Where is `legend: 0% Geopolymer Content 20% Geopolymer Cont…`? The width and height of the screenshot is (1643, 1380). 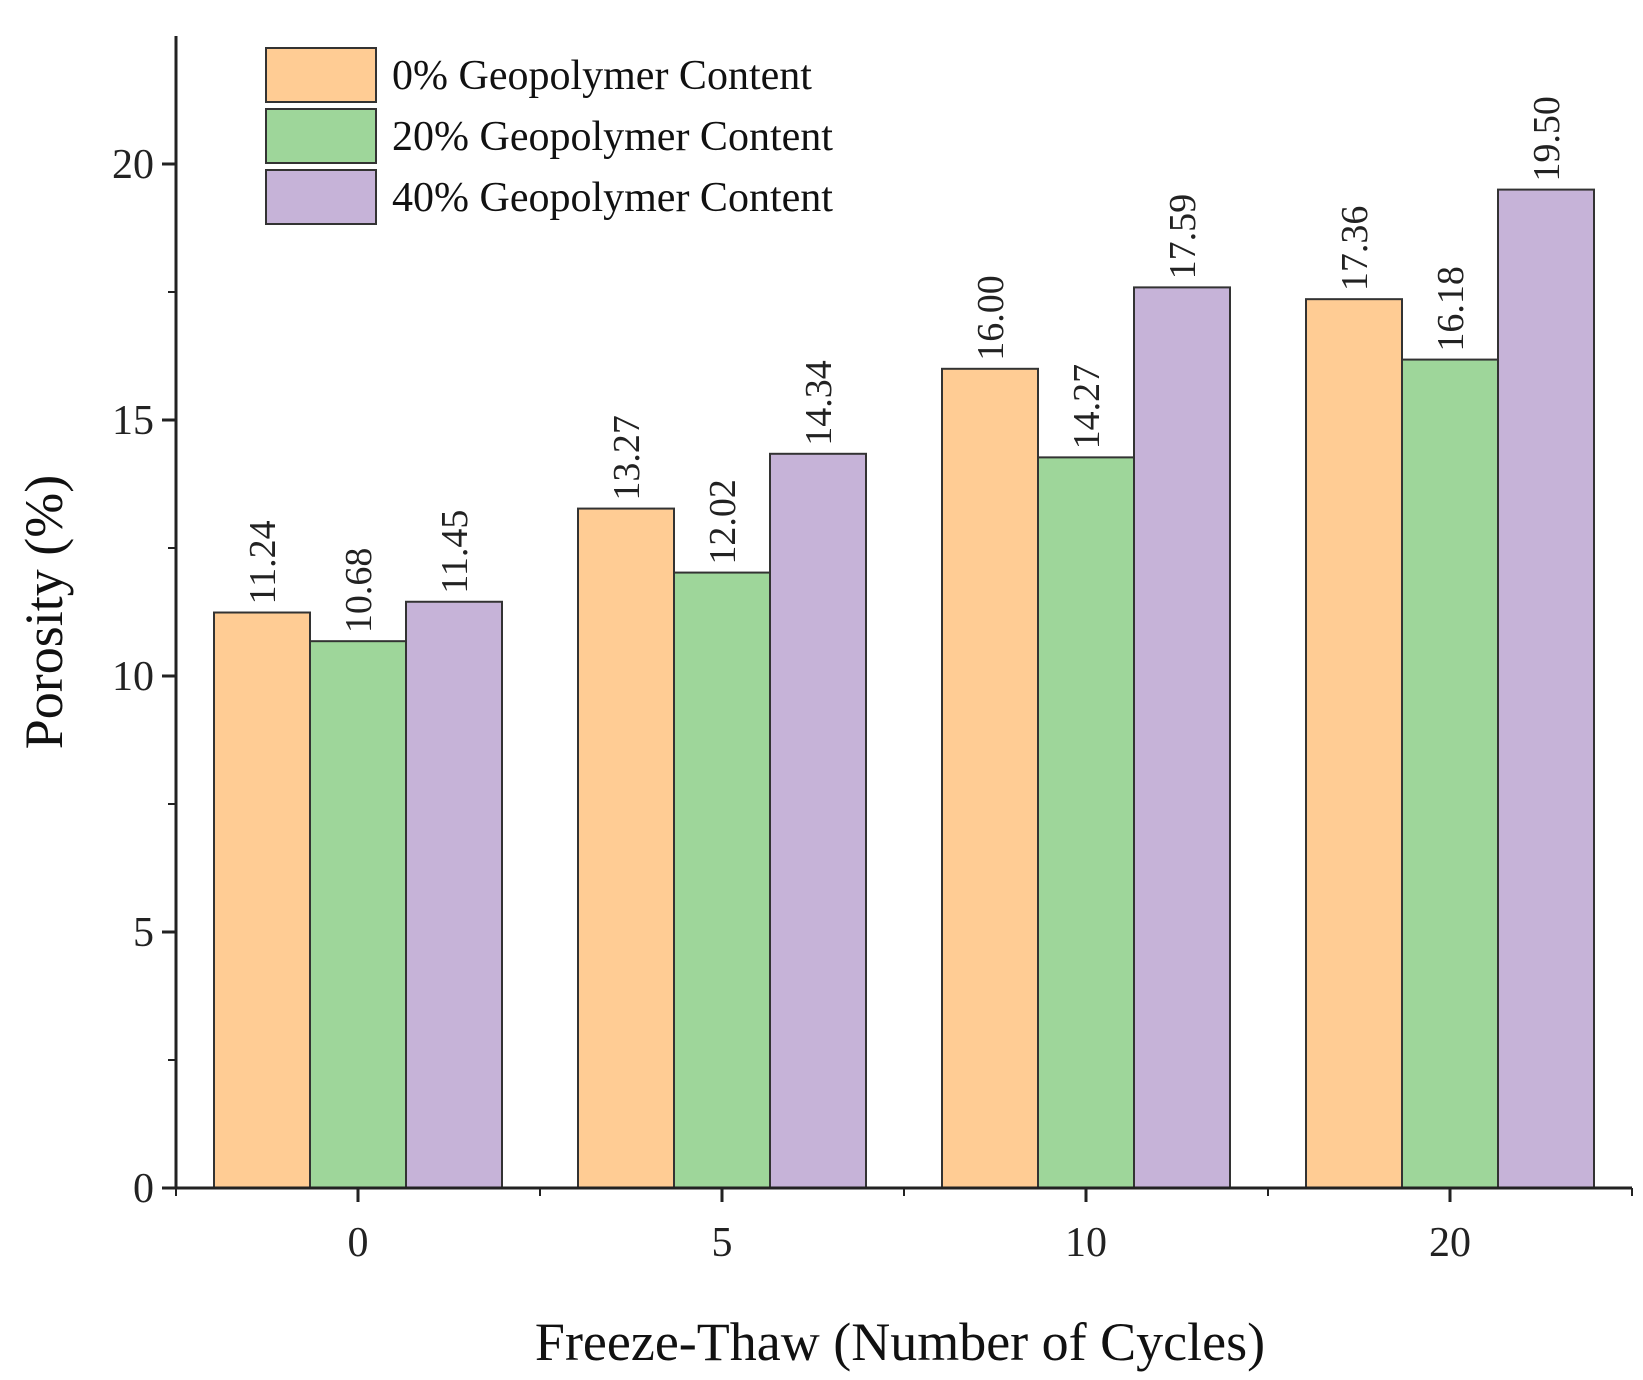 legend: 0% Geopolymer Content 20% Geopolymer Cont… is located at coordinates (549, 136).